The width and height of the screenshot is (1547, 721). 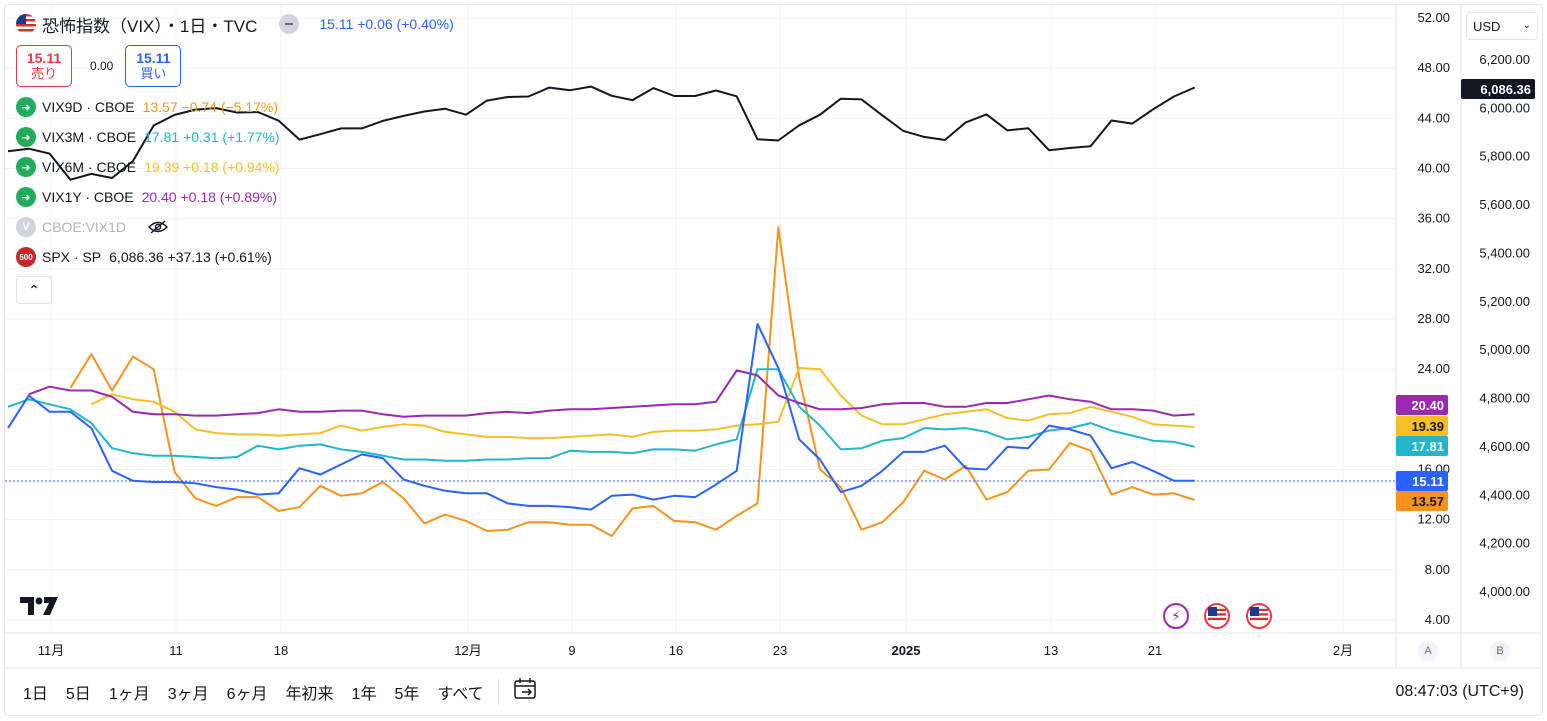 I want to click on legend-vix1y: ➜ VIX1Y · CBOE 20.40 +0.18 (+0.89%), so click(x=235, y=197).